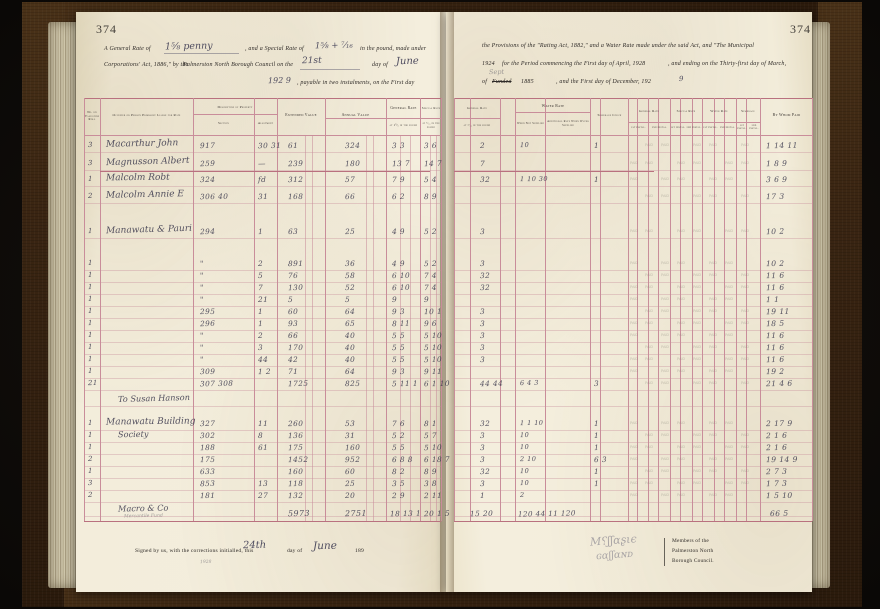 The image size is (880, 609). I want to click on header-paid-general-rate-2nd: 2nd Instal., so click(659, 127).